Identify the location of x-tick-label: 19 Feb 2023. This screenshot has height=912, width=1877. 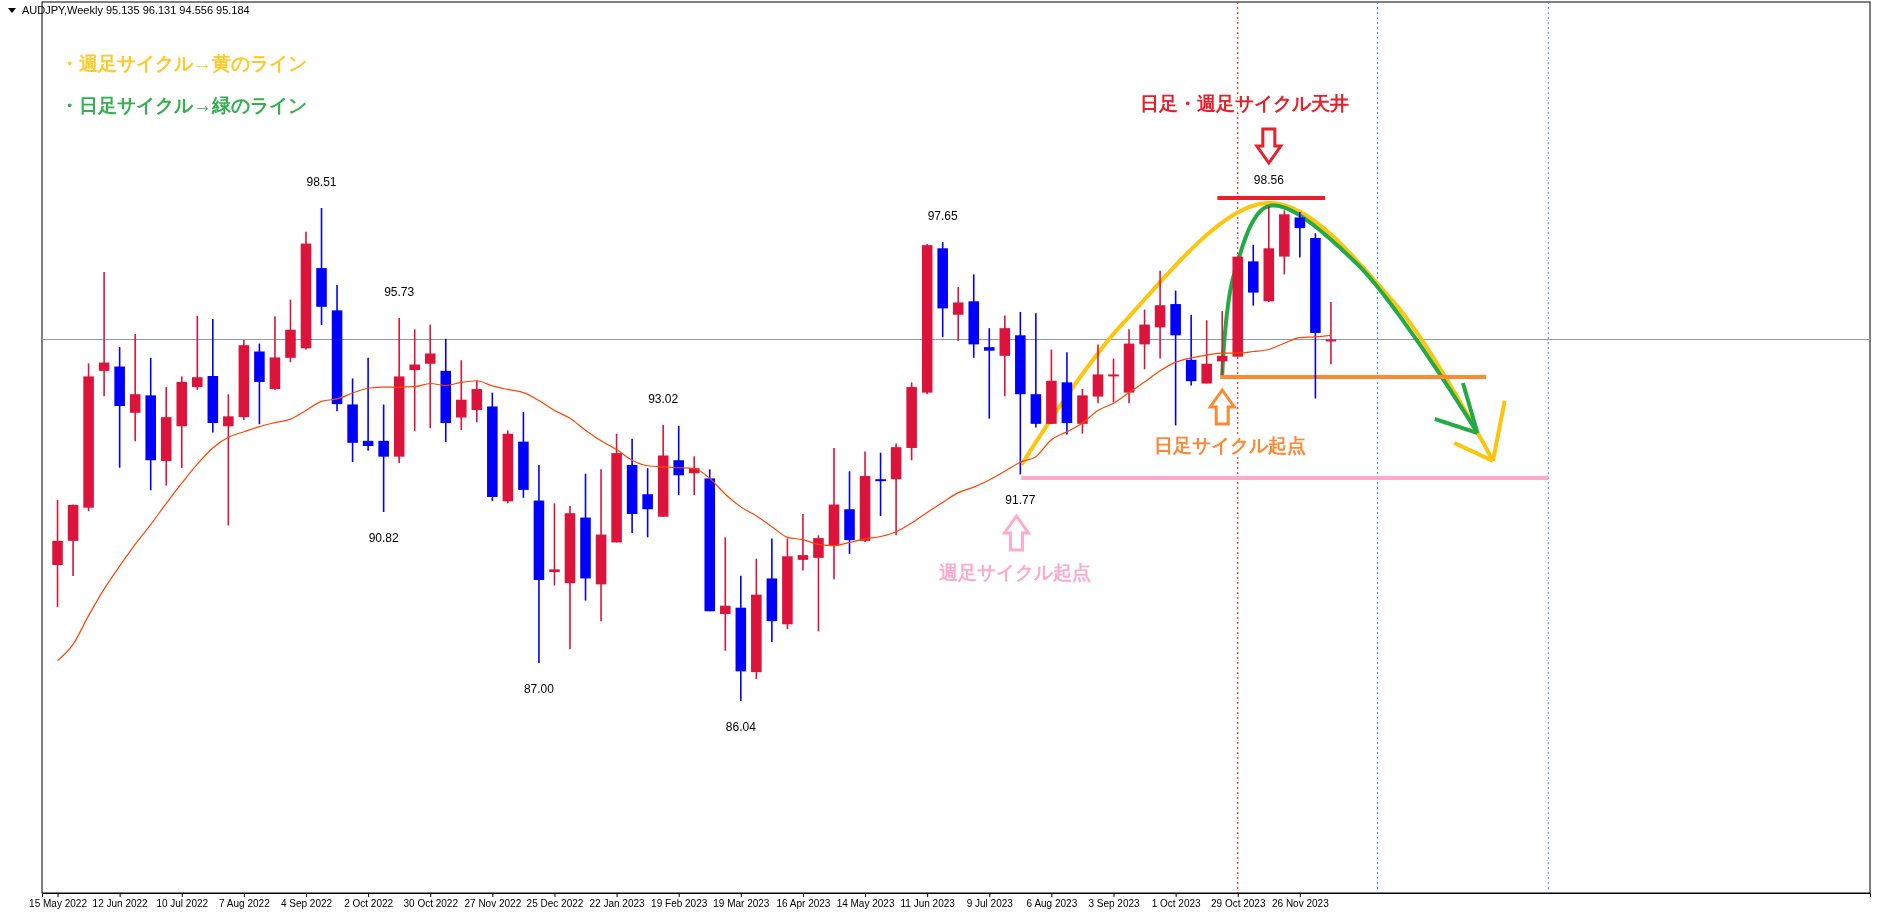
(679, 904).